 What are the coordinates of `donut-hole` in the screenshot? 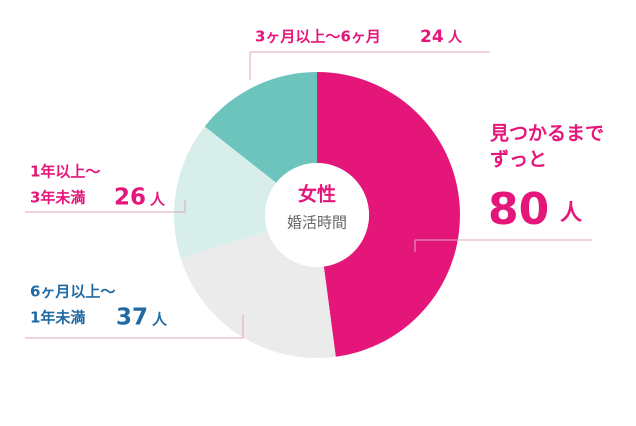 It's located at (317, 215).